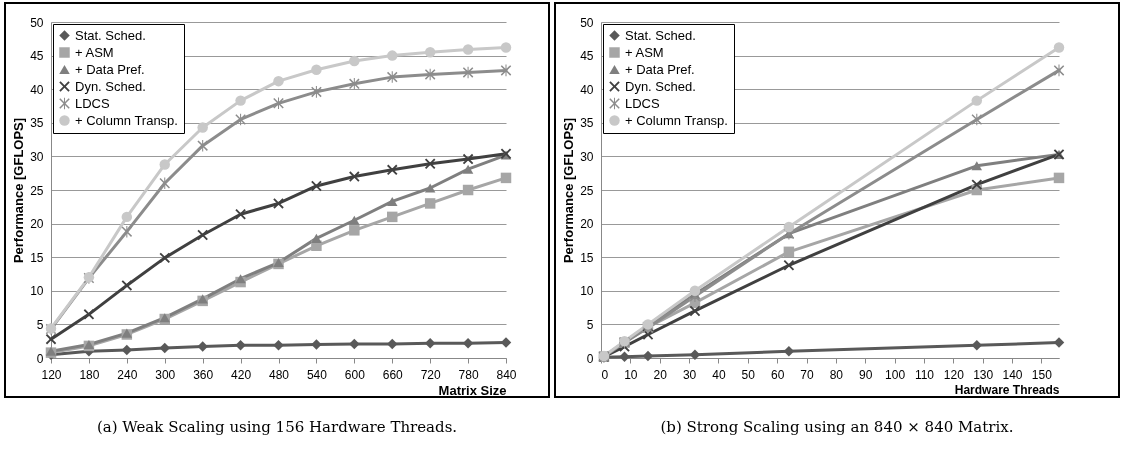 The image size is (1124, 462). I want to click on x-tick-label: 90, so click(866, 374).